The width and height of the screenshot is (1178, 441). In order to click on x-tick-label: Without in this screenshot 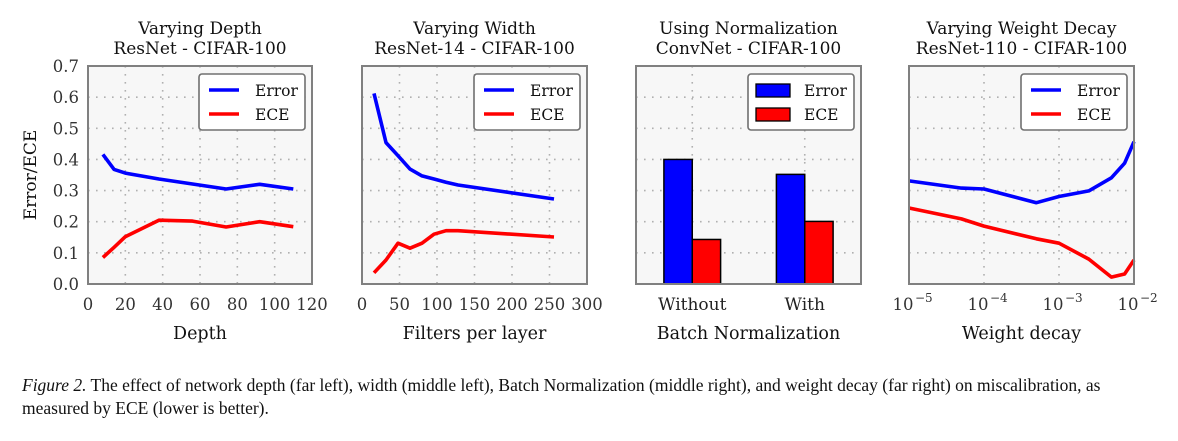, I will do `click(692, 305)`.